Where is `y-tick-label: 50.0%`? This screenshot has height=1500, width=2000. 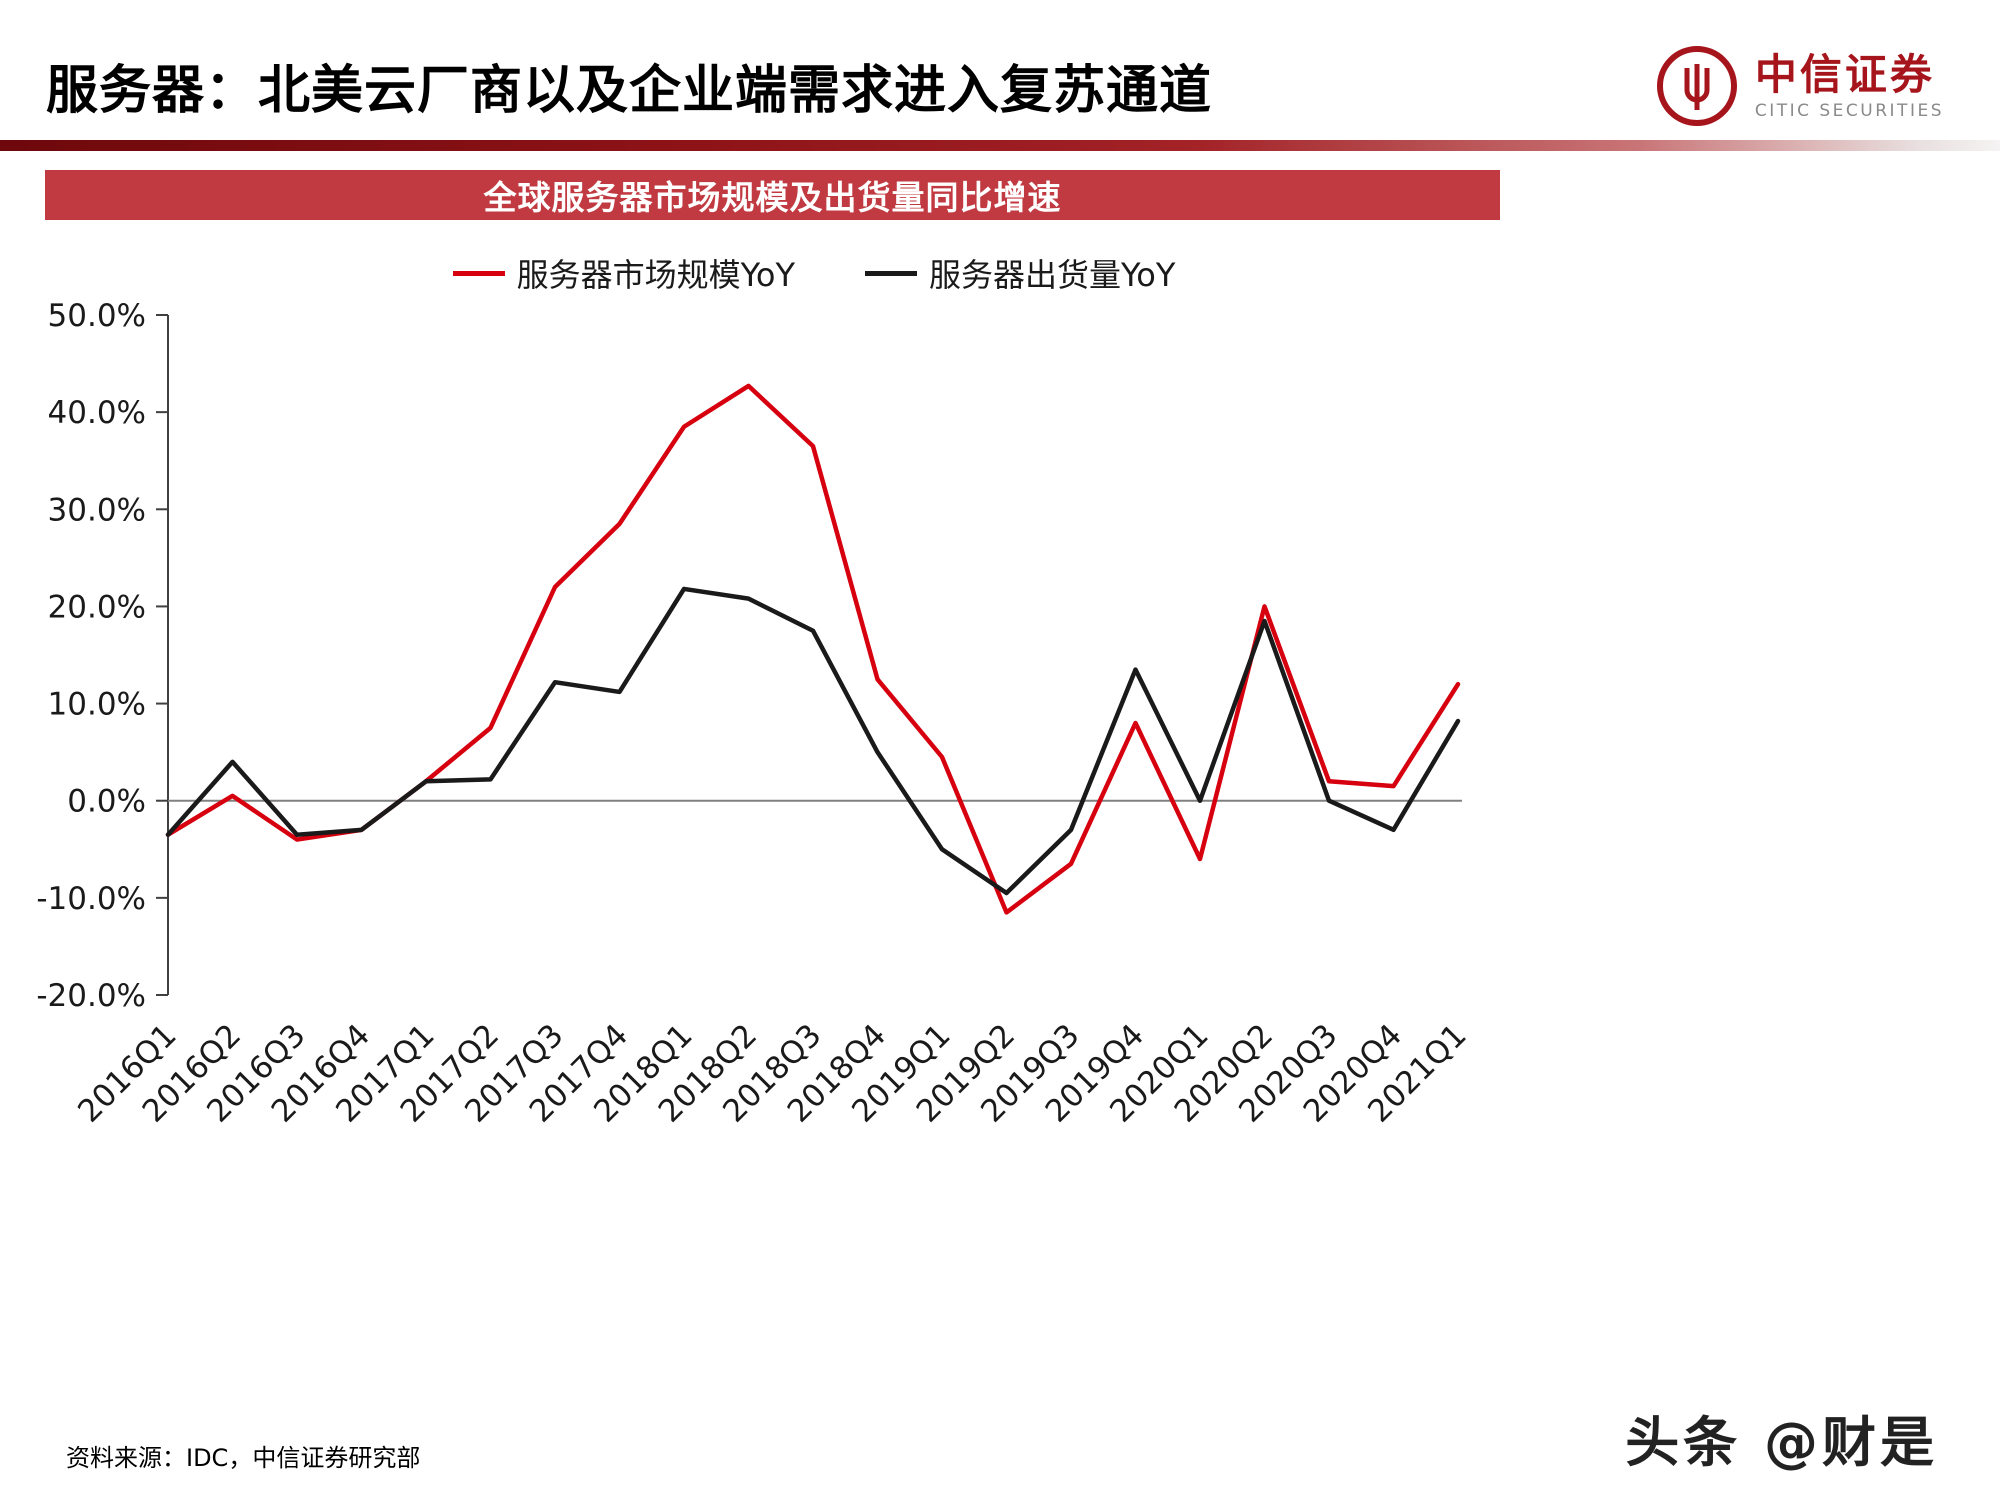
y-tick-label: 50.0% is located at coordinates (97, 316).